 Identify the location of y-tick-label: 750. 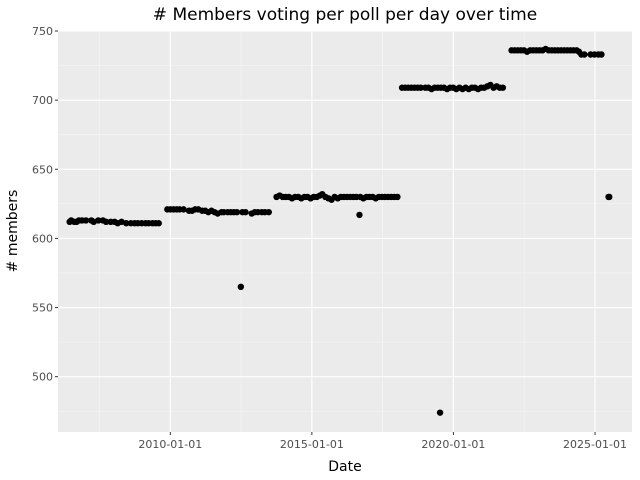
(42, 31).